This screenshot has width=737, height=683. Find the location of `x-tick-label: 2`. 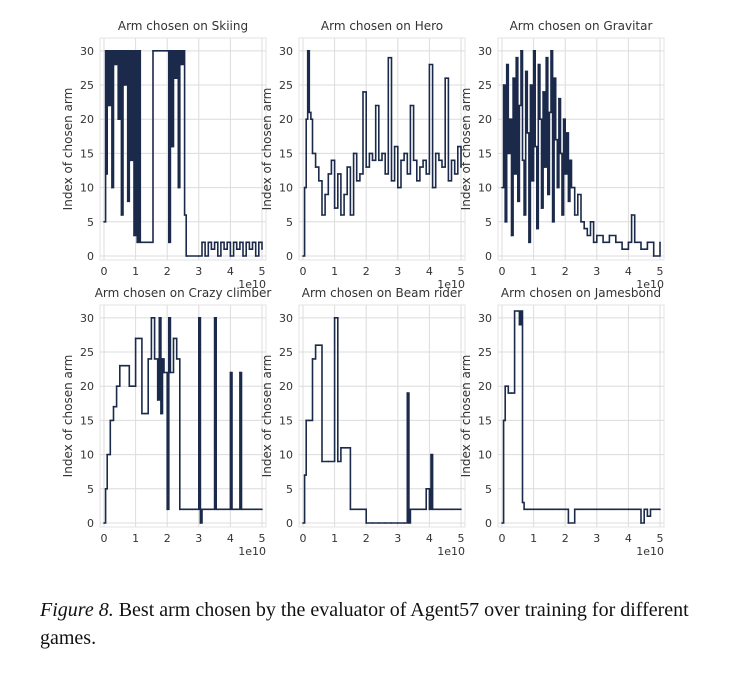

x-tick-label: 2 is located at coordinates (167, 538).